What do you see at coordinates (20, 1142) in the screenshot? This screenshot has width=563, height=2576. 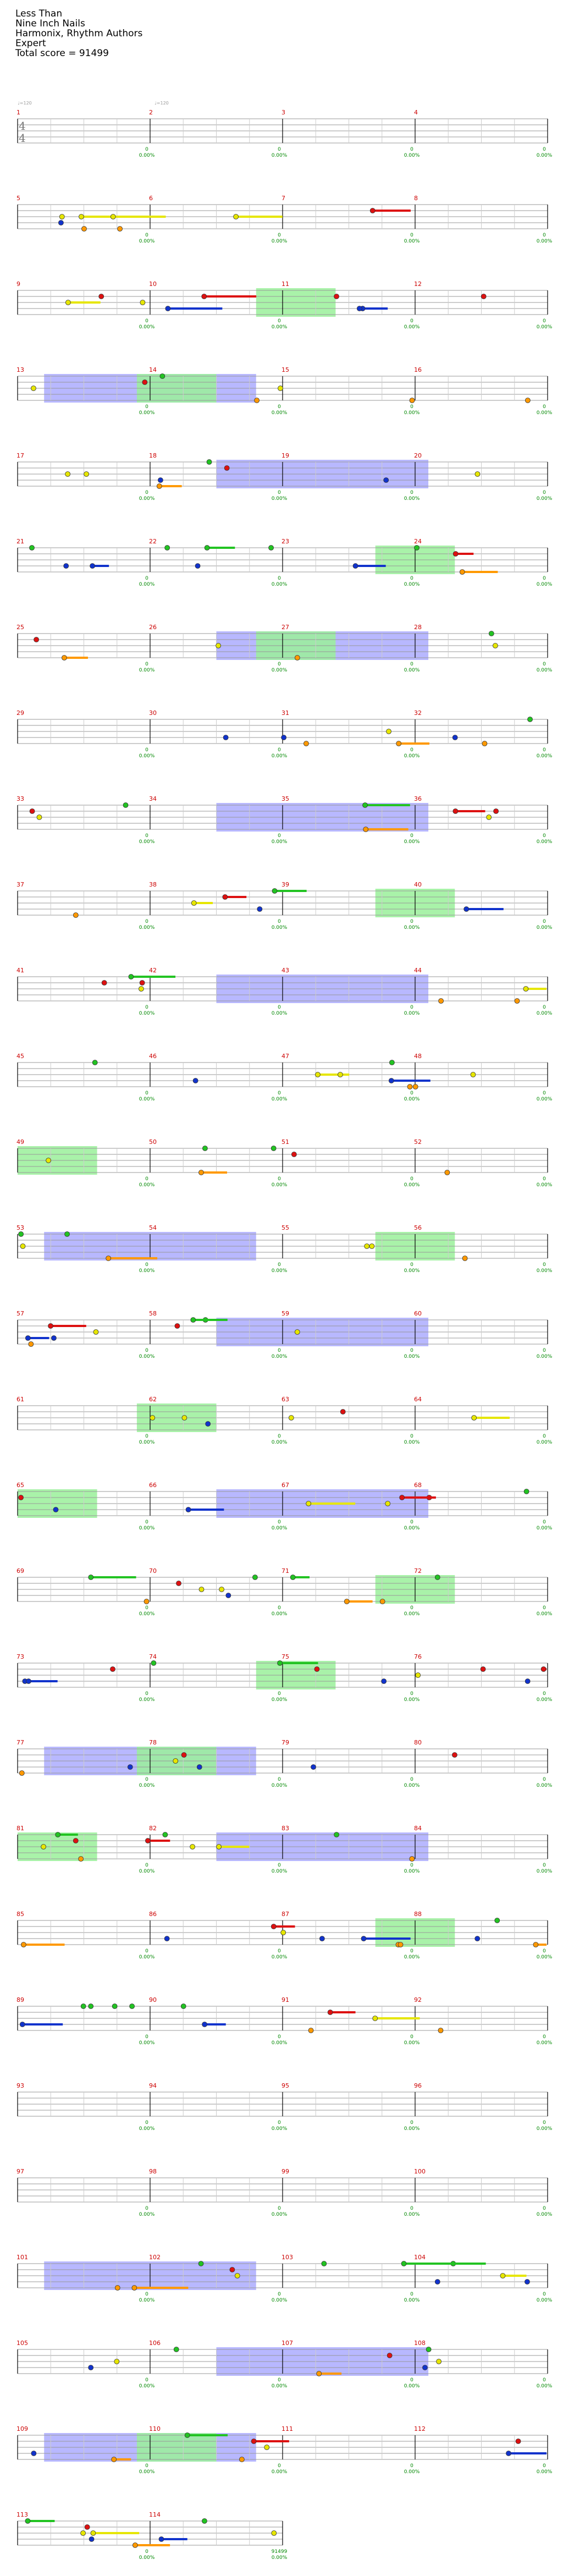 I see `measure-number: 49` at bounding box center [20, 1142].